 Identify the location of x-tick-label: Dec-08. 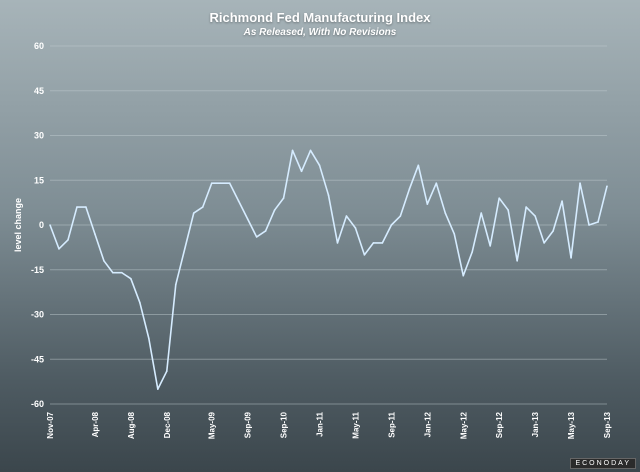
(167, 424).